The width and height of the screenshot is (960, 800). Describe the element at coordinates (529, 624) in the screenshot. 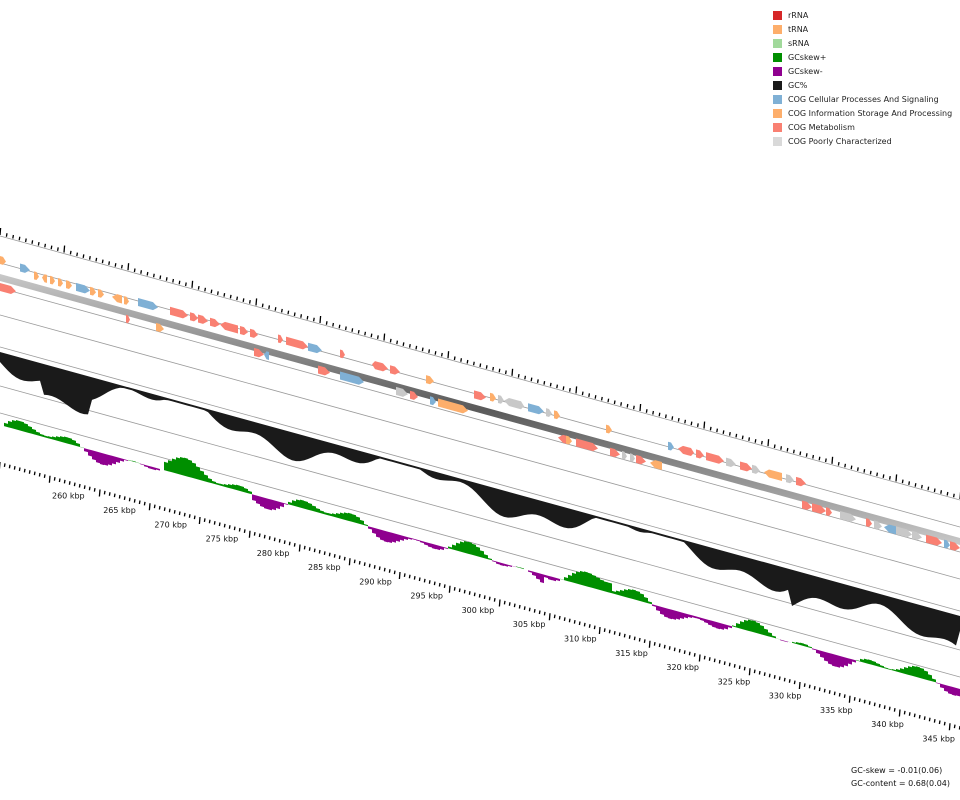

I see `ruler-label: 305 kbp` at that location.